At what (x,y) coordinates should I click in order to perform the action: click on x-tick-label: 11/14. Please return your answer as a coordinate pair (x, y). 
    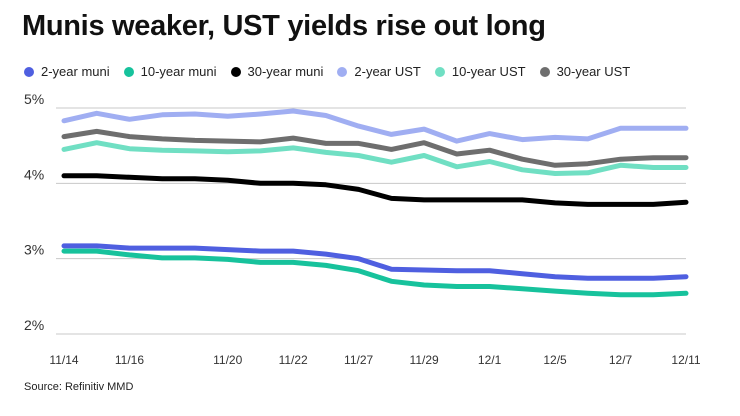
    Looking at the image, I should click on (63, 360).